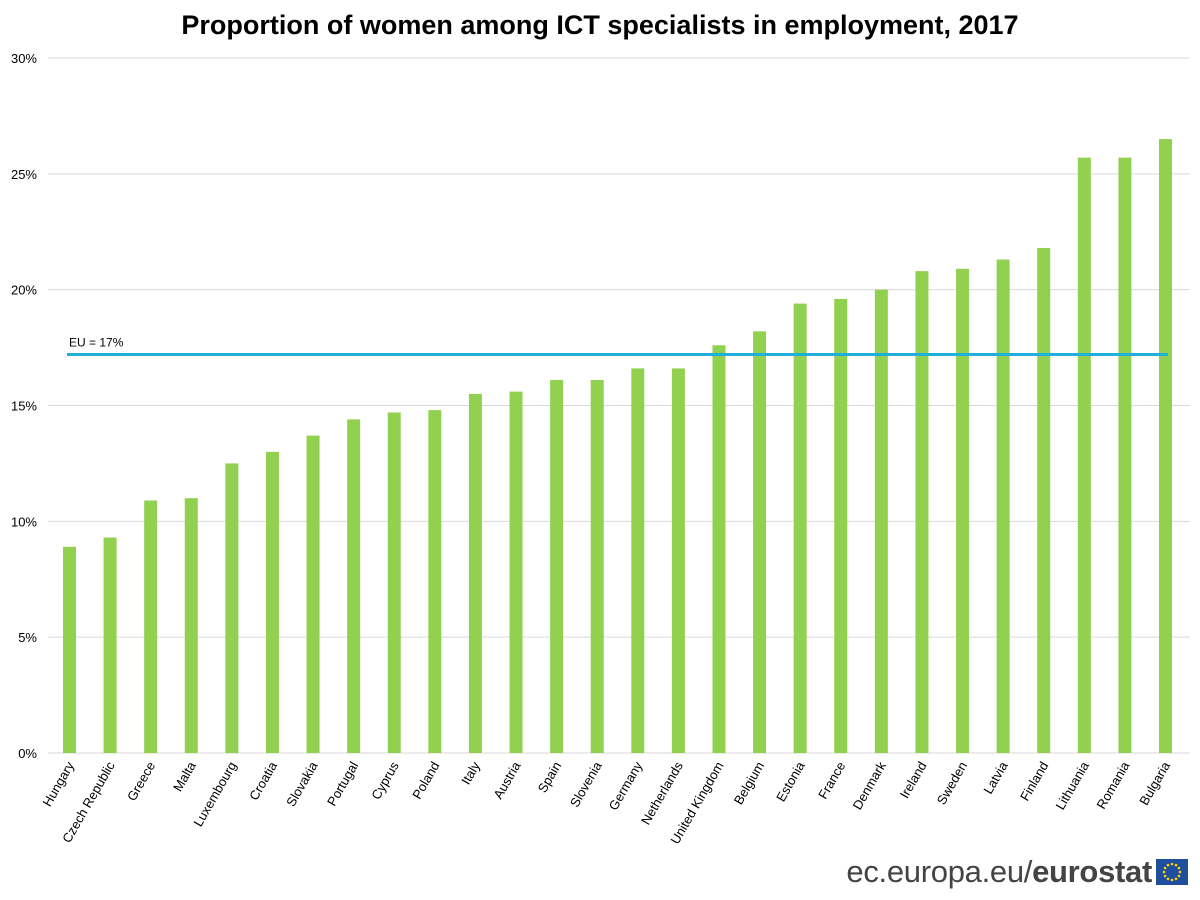 This screenshot has height=900, width=1200. What do you see at coordinates (354, 586) in the screenshot?
I see `bar-portugal` at bounding box center [354, 586].